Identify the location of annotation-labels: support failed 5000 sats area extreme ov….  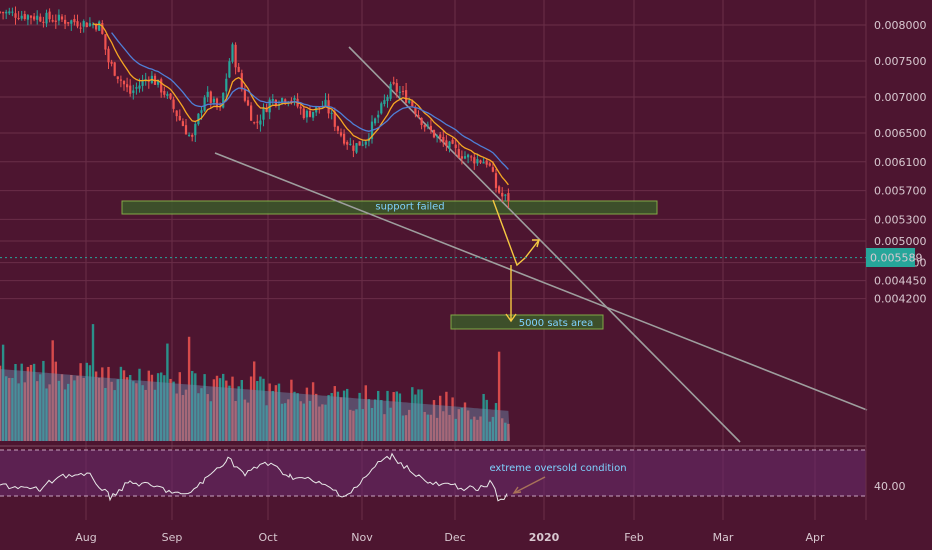
(500, 338).